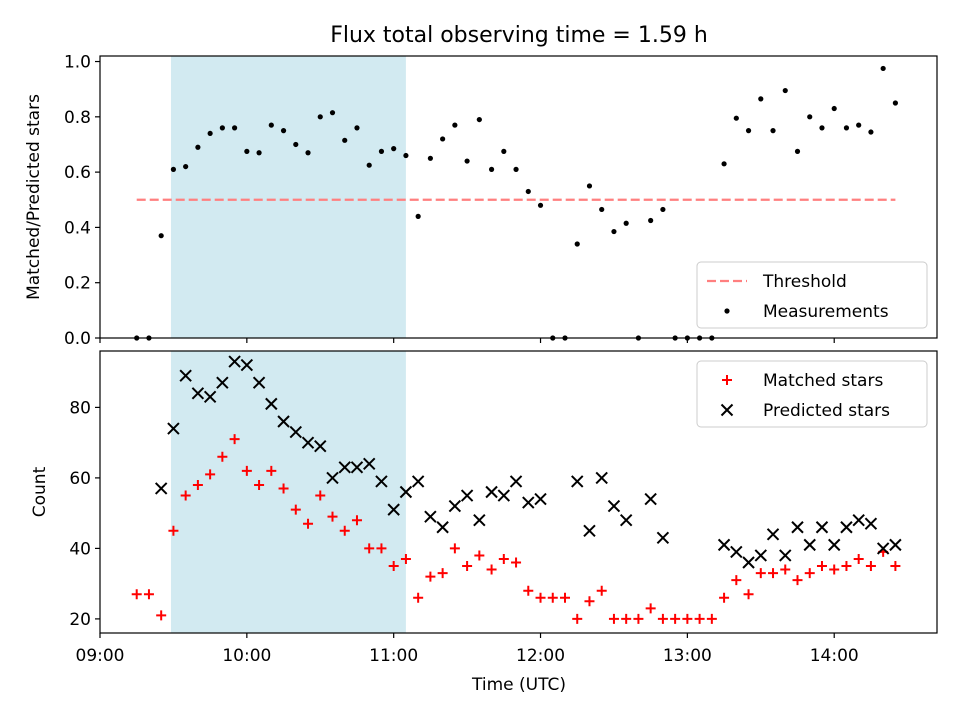 The height and width of the screenshot is (720, 960). Describe the element at coordinates (80, 620) in the screenshot. I see `y-tick-label: 20` at that location.